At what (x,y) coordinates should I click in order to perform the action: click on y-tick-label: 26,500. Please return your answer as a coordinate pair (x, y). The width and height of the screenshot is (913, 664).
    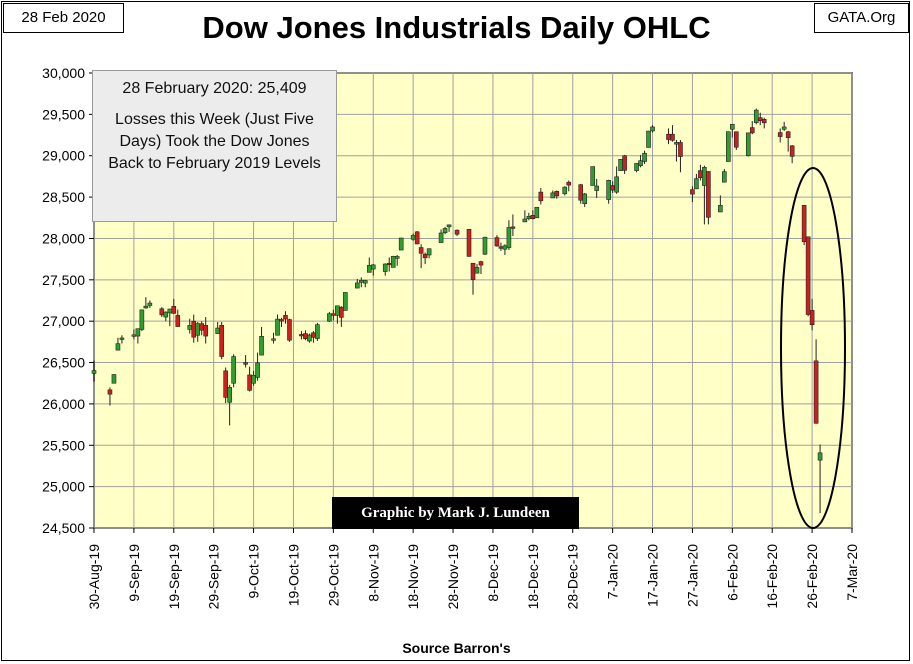
    Looking at the image, I should click on (63, 363).